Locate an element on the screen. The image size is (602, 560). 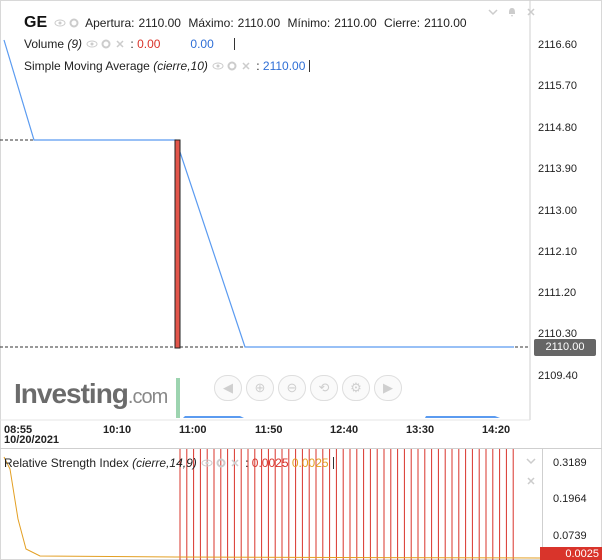
time-tick: 12:40 is located at coordinates (344, 430).